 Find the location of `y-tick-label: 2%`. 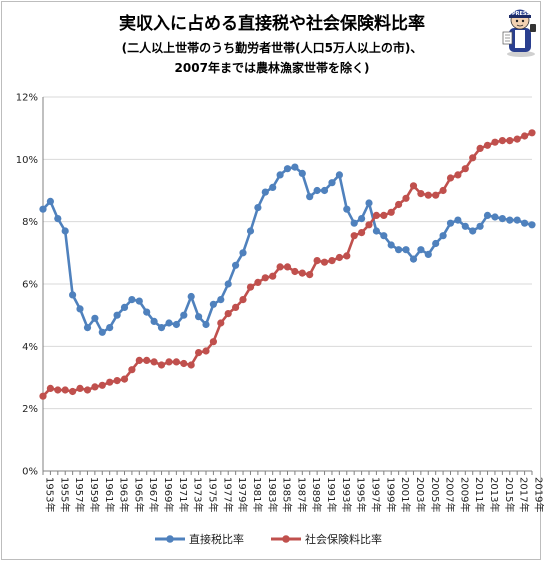

y-tick-label: 2% is located at coordinates (30, 409).